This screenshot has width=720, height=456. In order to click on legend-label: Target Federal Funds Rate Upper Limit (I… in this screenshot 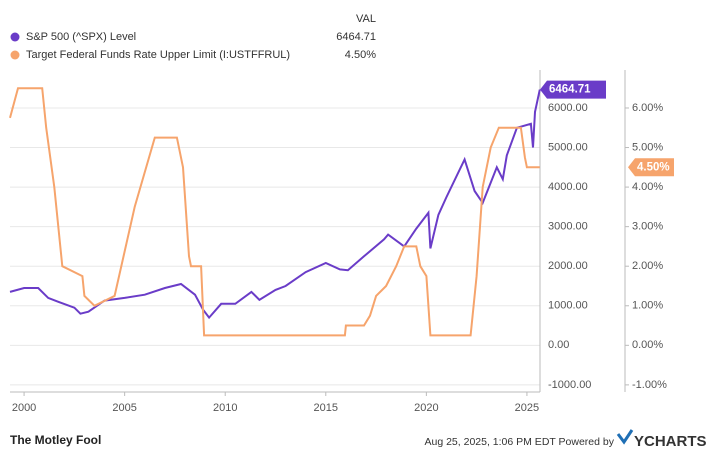, I will do `click(158, 55)`.